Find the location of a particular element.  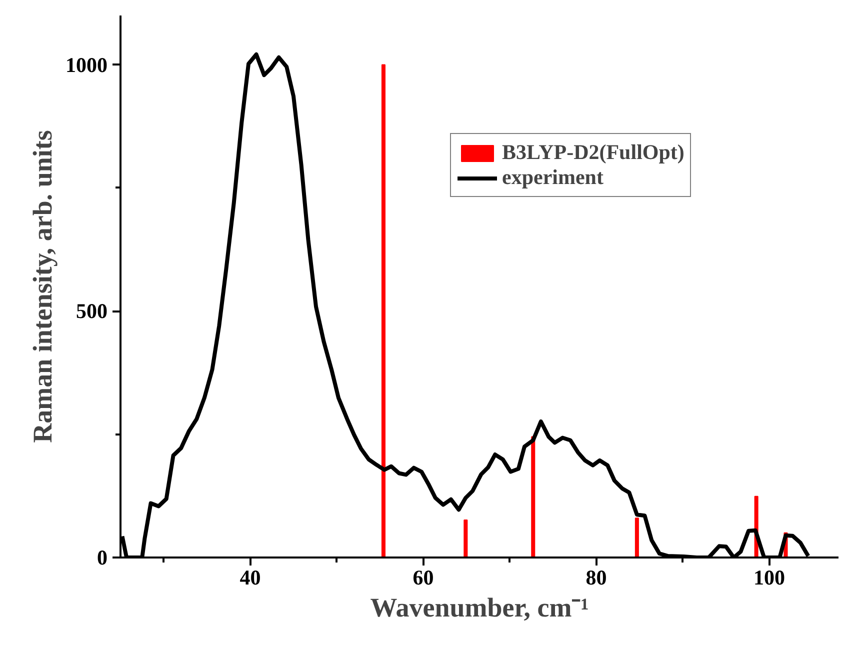

legend-label: B3LYP-D2(FullOpt) is located at coordinates (593, 152).